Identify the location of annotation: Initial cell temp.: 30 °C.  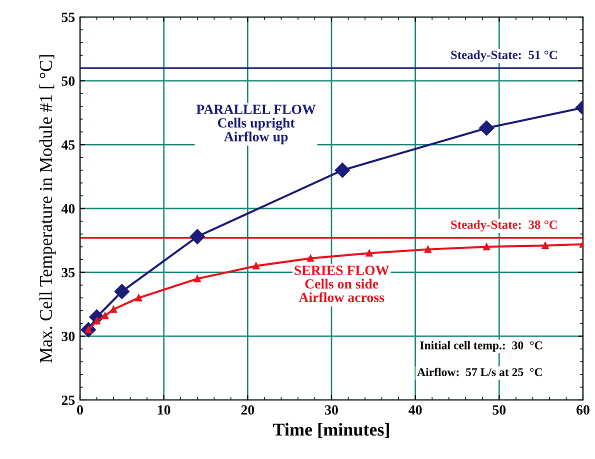
(481, 346).